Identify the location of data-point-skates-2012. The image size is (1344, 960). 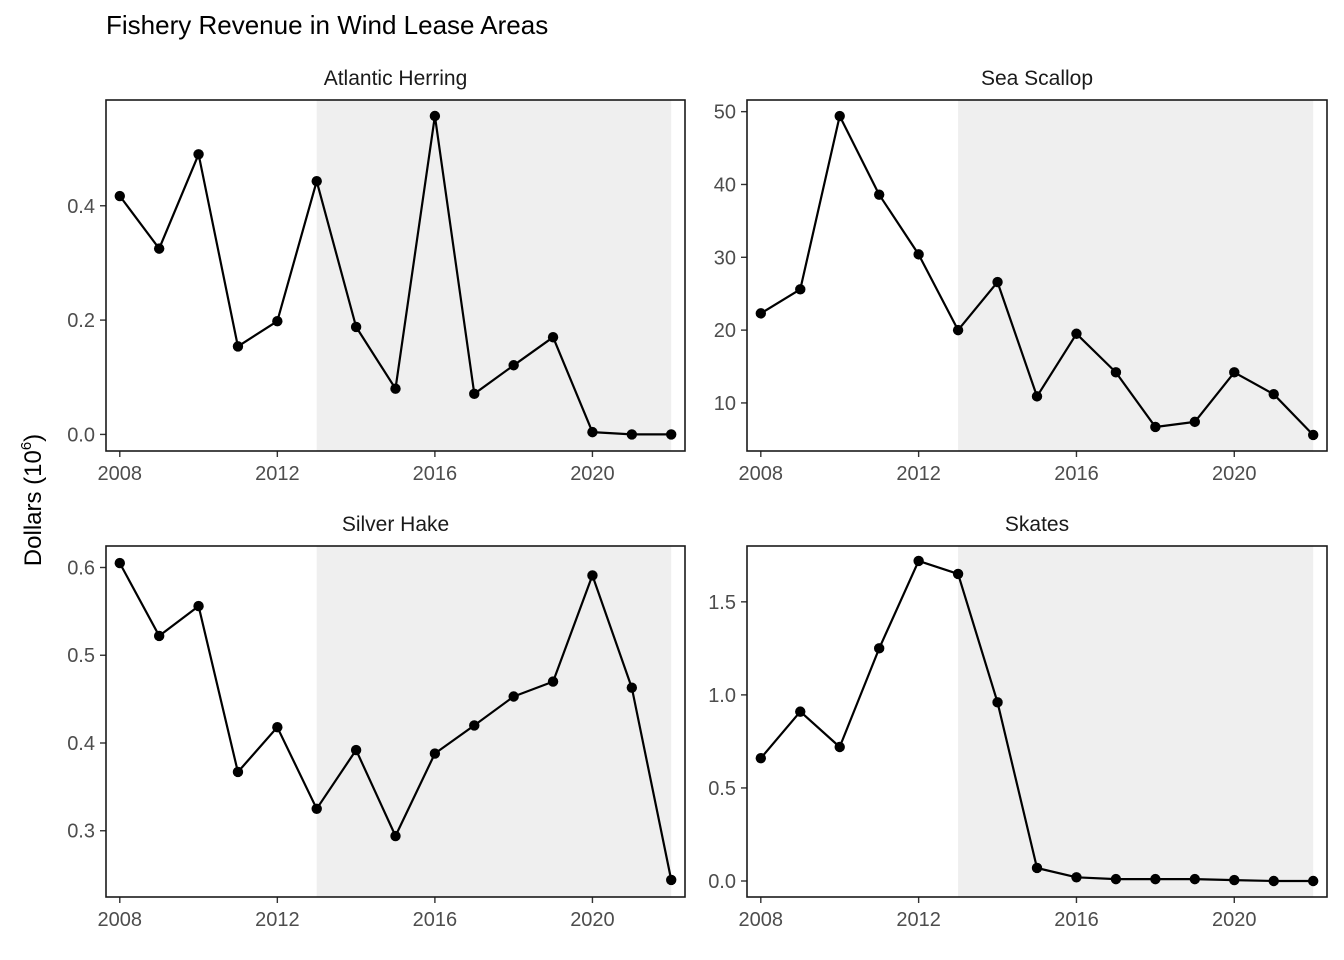
(918, 561).